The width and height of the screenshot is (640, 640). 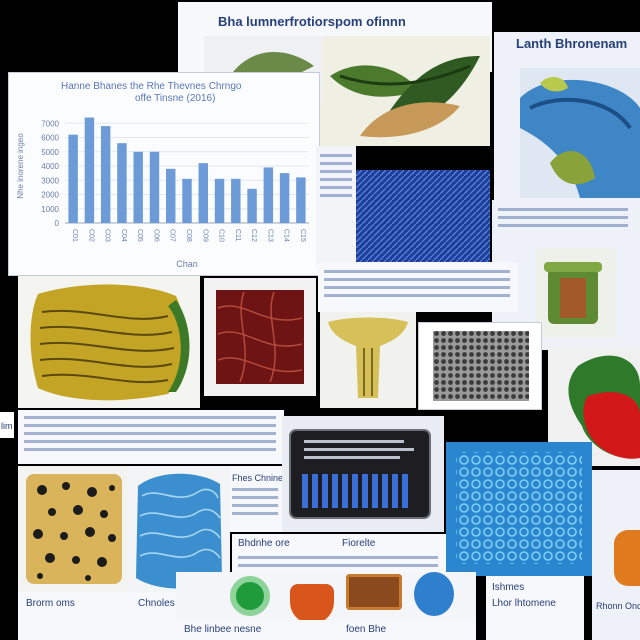 I want to click on caption-strip-bottom: Bhe linbee nesne foen Bhe, so click(x=326, y=630).